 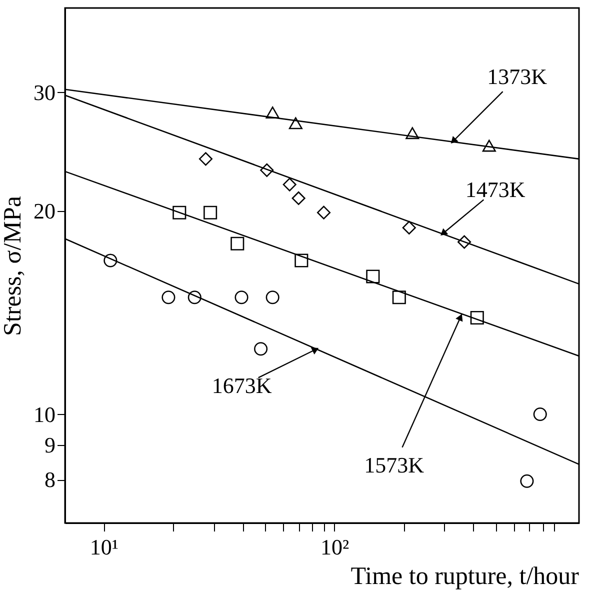 What do you see at coordinates (335, 547) in the screenshot?
I see `x-tick-label: 10²` at bounding box center [335, 547].